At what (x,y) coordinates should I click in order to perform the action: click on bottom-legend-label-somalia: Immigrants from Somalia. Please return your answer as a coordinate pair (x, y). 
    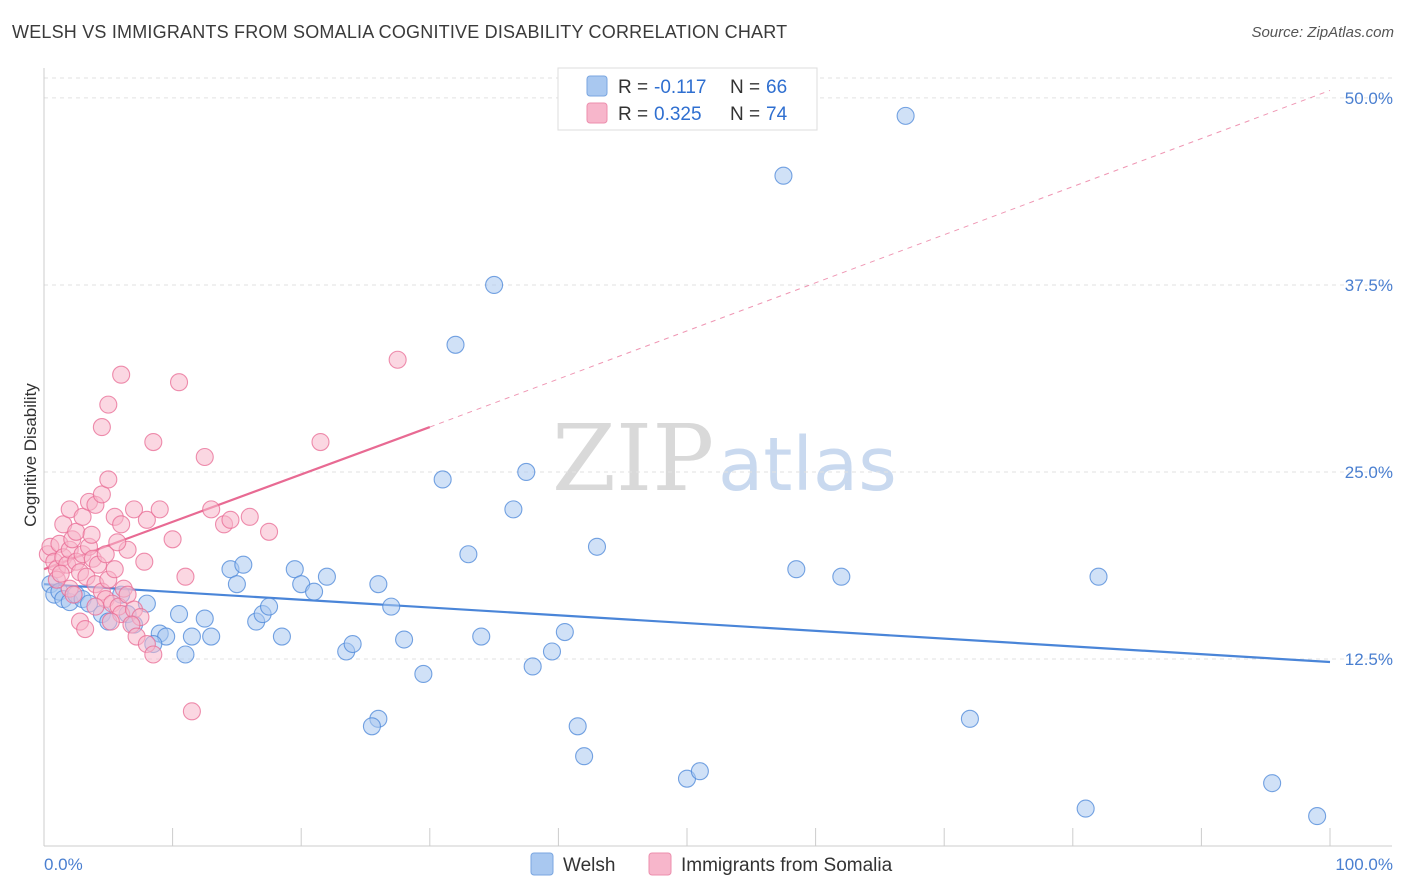
    Looking at the image, I should click on (787, 865).